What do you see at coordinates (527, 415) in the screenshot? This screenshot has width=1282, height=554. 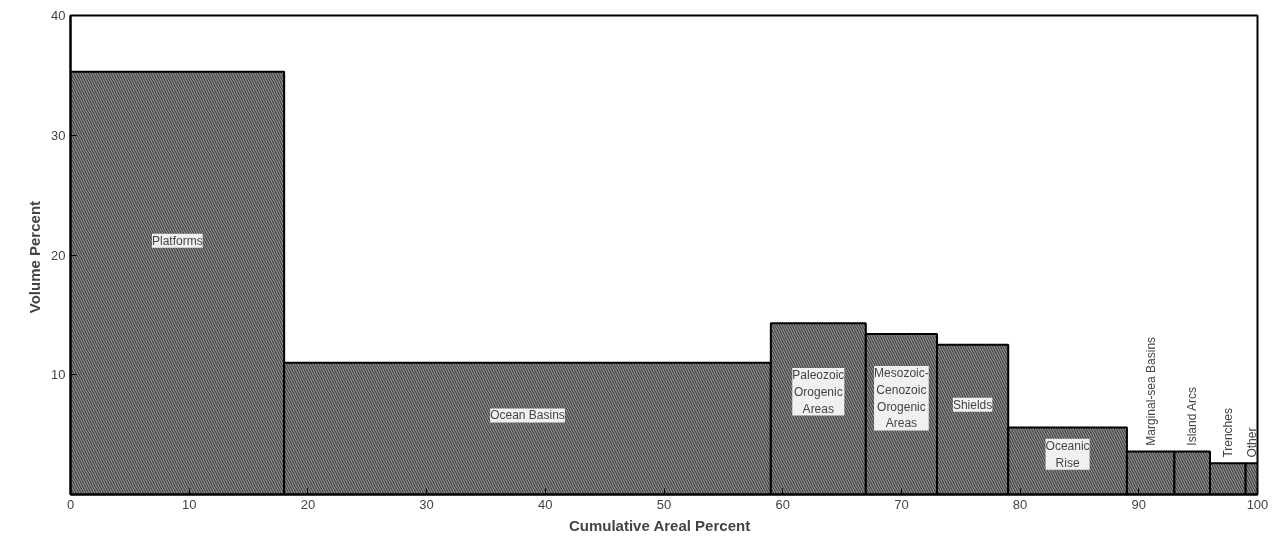 I see `category-label: Ocean Basins` at bounding box center [527, 415].